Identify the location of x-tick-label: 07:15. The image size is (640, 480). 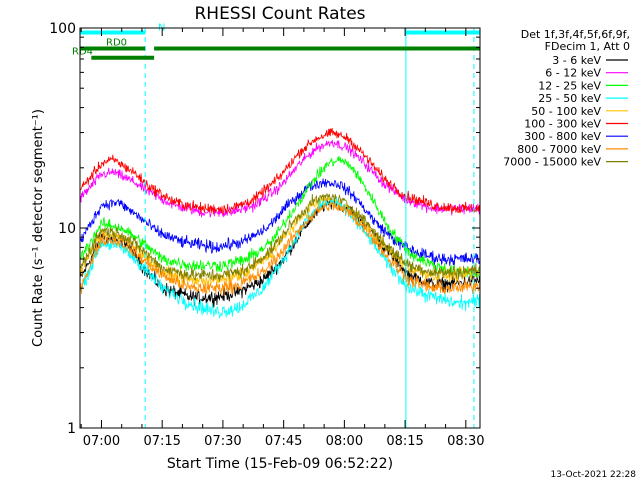
(161, 441).